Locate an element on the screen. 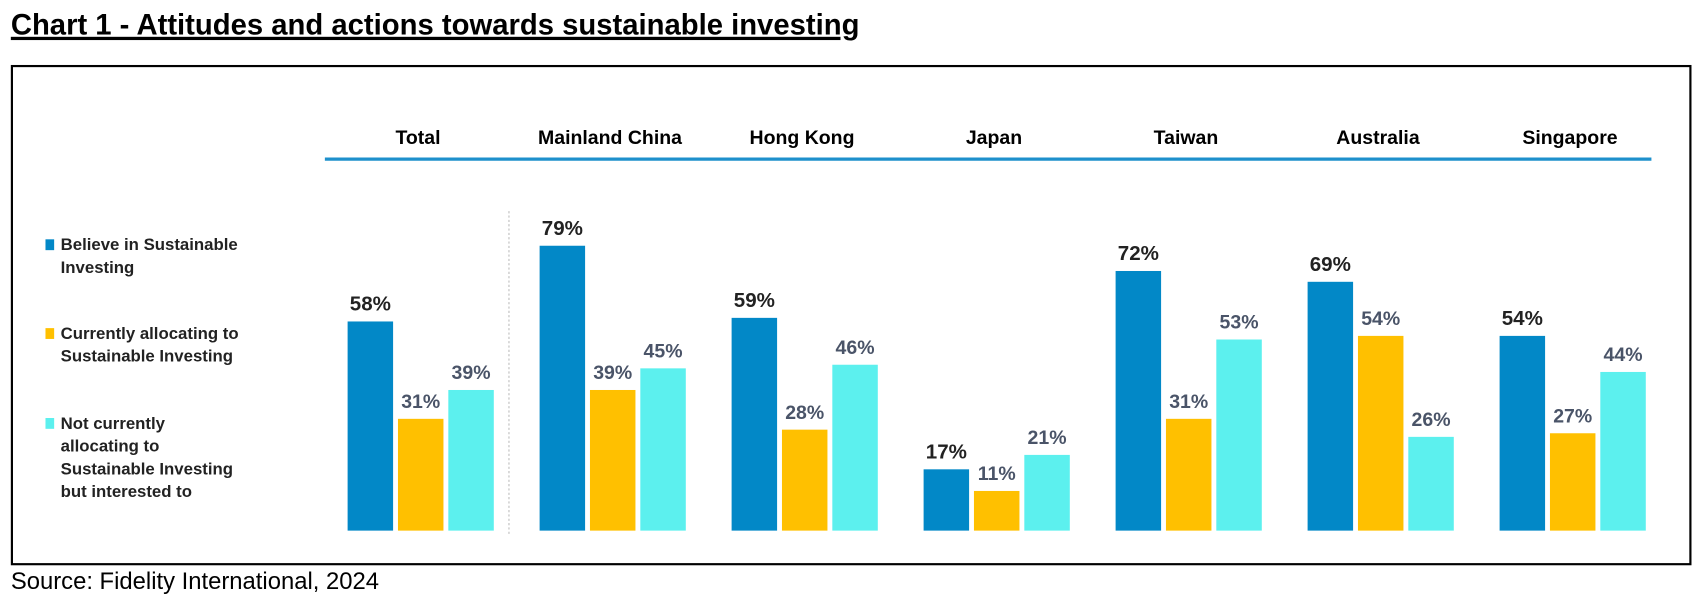 The height and width of the screenshot is (612, 1698). category-label: Japan is located at coordinates (994, 138).